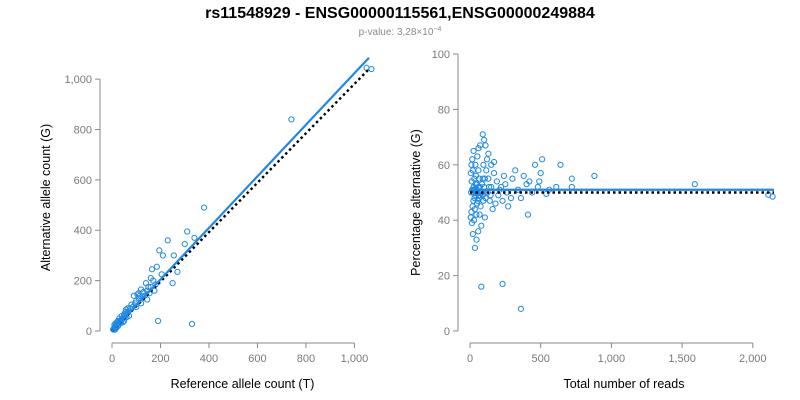 The image size is (800, 400). I want to click on x-tick-label: 500, so click(541, 359).